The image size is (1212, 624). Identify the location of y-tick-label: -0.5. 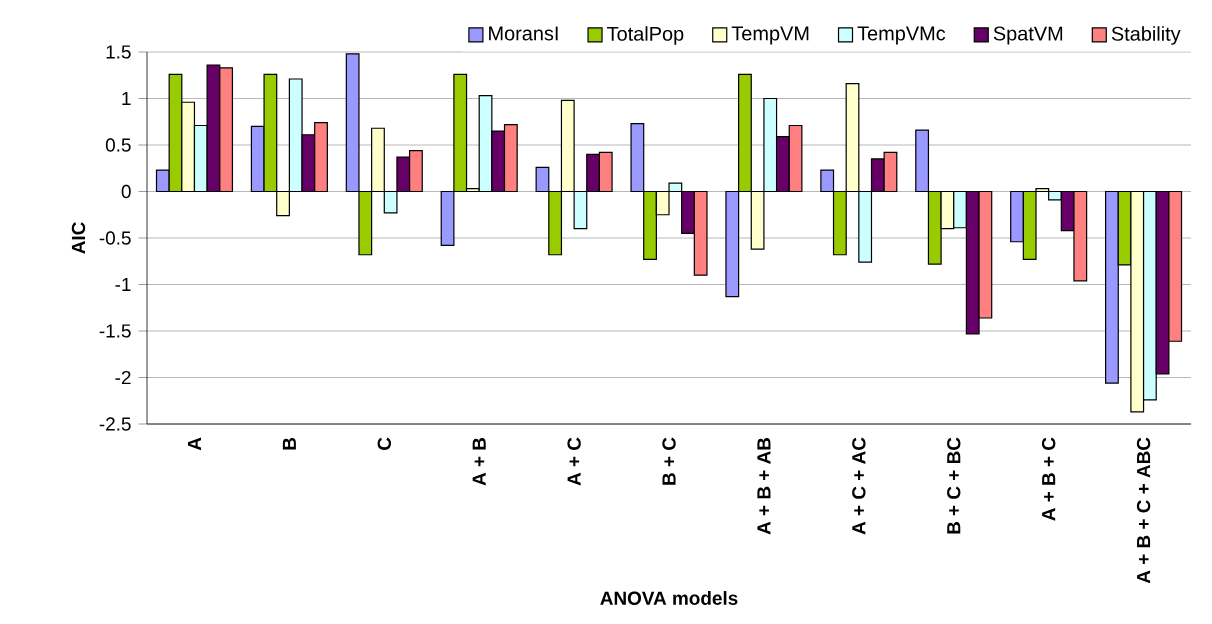
(115, 238).